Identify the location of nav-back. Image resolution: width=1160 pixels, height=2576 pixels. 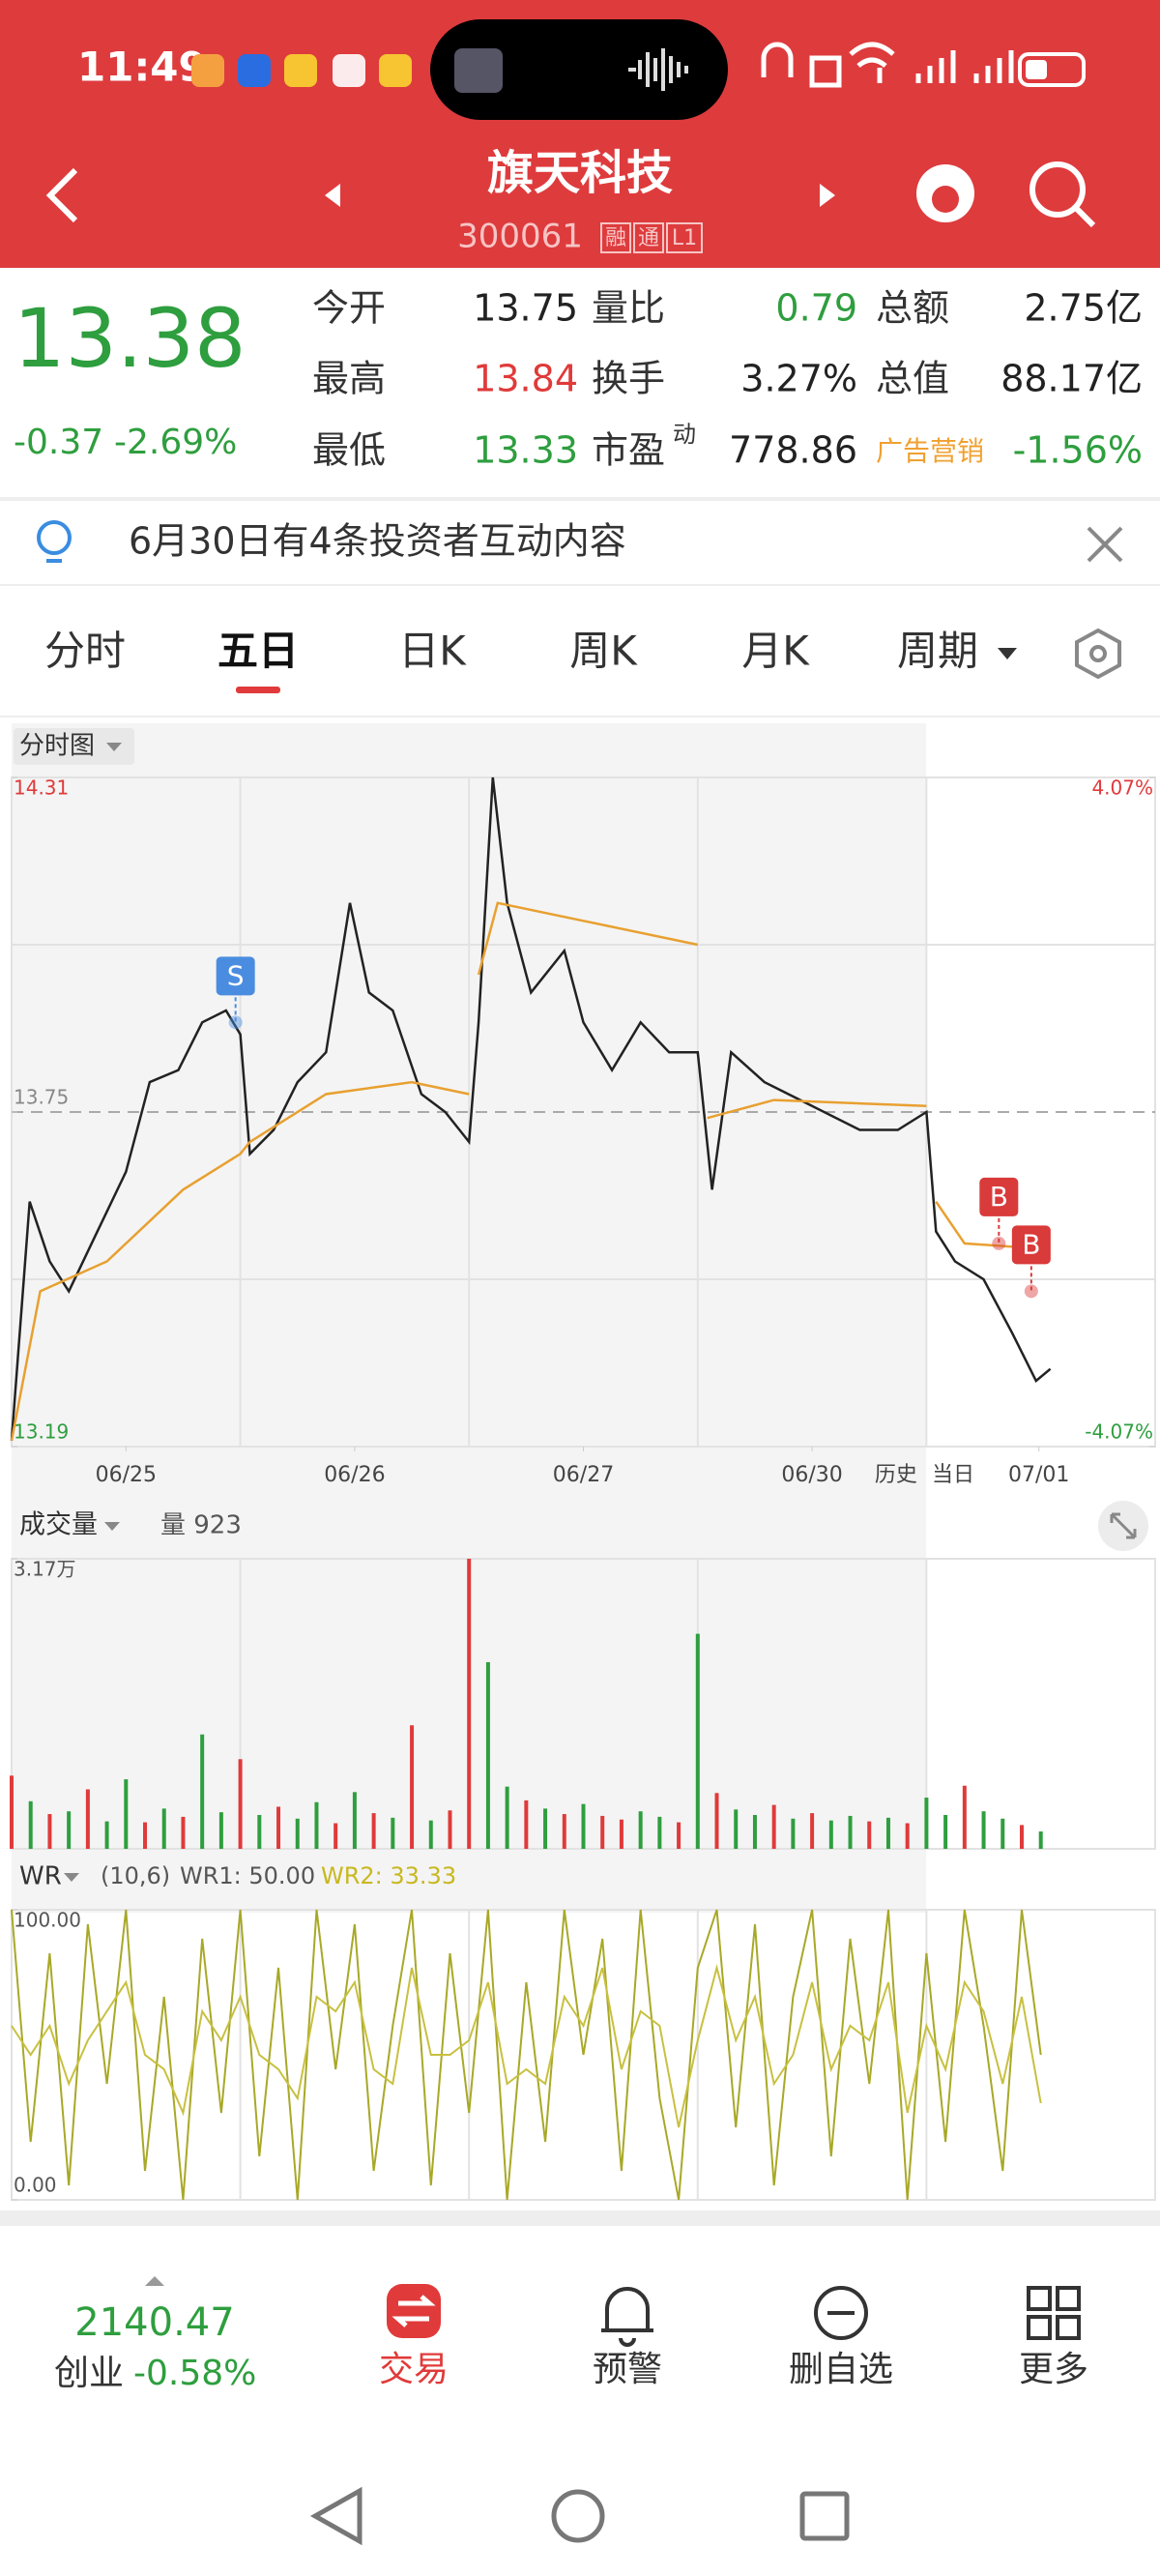
(335, 2516).